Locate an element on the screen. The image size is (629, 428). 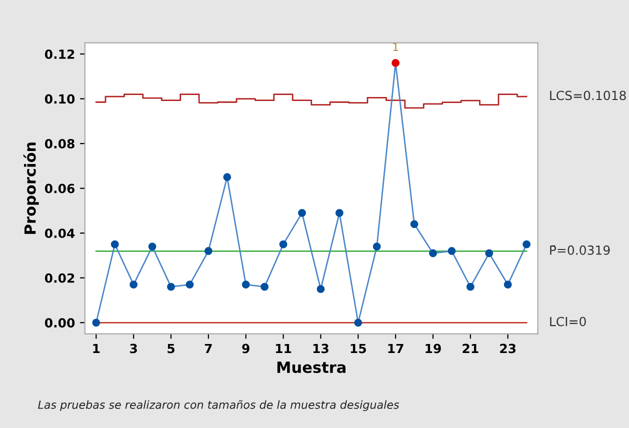
y-tick-label: 0.10 is located at coordinates (59, 99).